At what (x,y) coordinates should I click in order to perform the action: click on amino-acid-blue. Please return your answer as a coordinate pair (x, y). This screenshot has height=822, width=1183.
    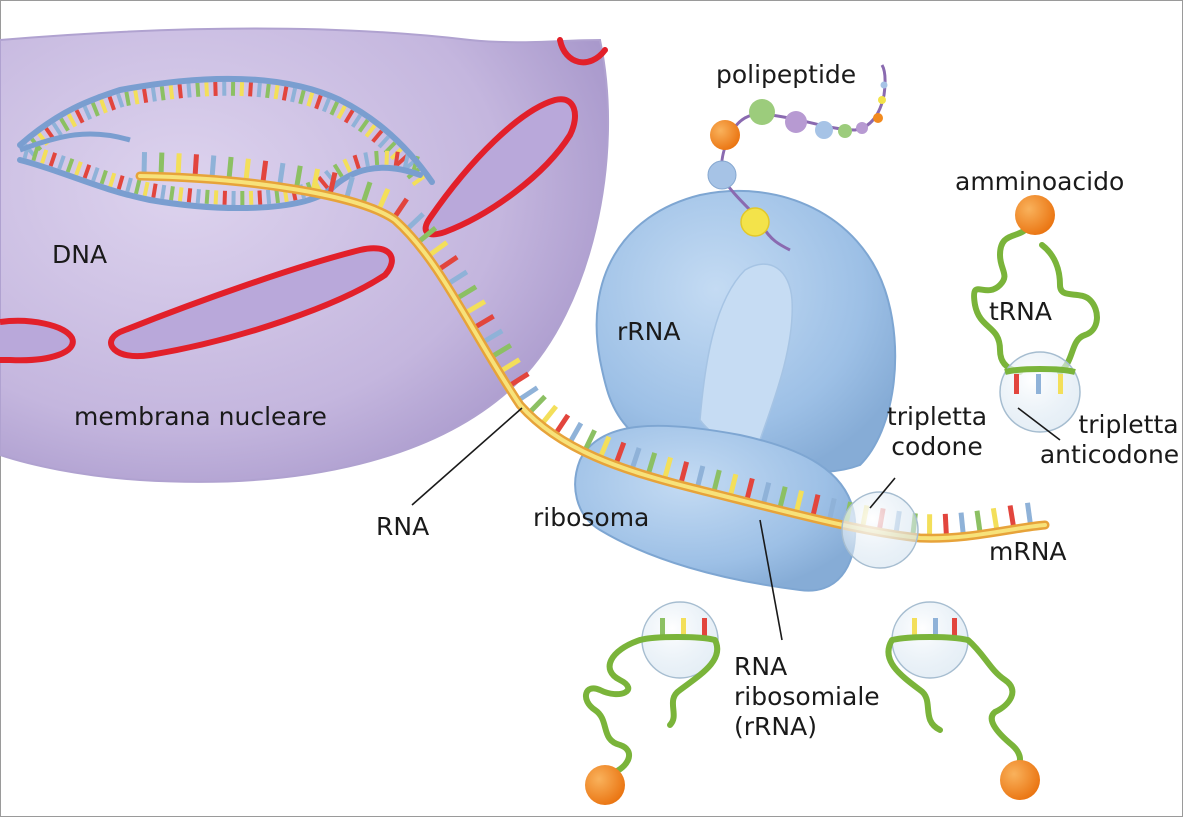
    Looking at the image, I should click on (722, 175).